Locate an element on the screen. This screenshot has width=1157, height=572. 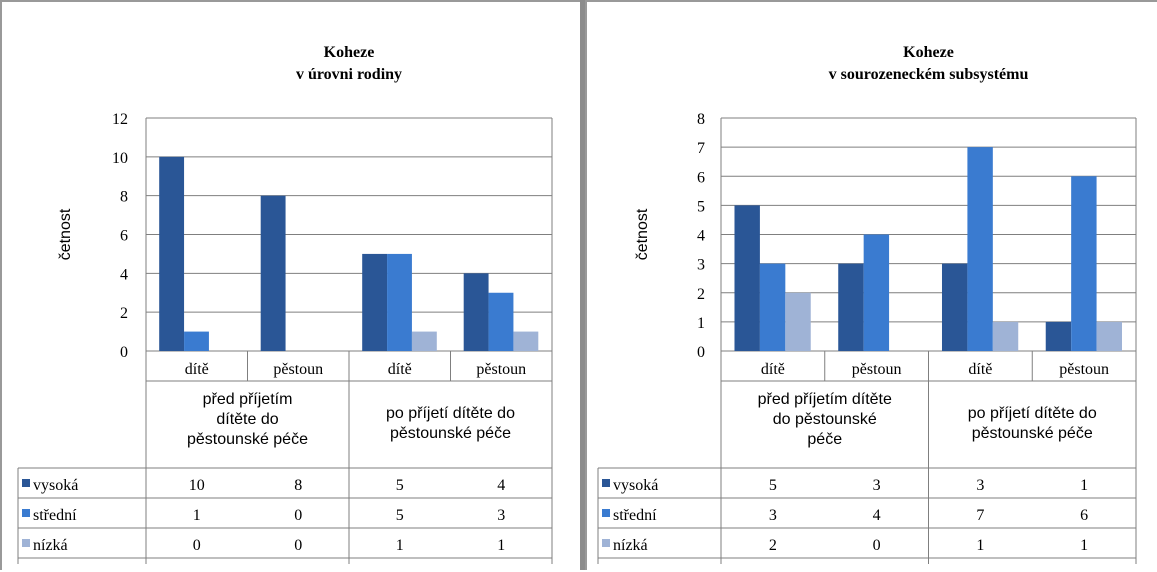
y-tick-label: 7 is located at coordinates (701, 148).